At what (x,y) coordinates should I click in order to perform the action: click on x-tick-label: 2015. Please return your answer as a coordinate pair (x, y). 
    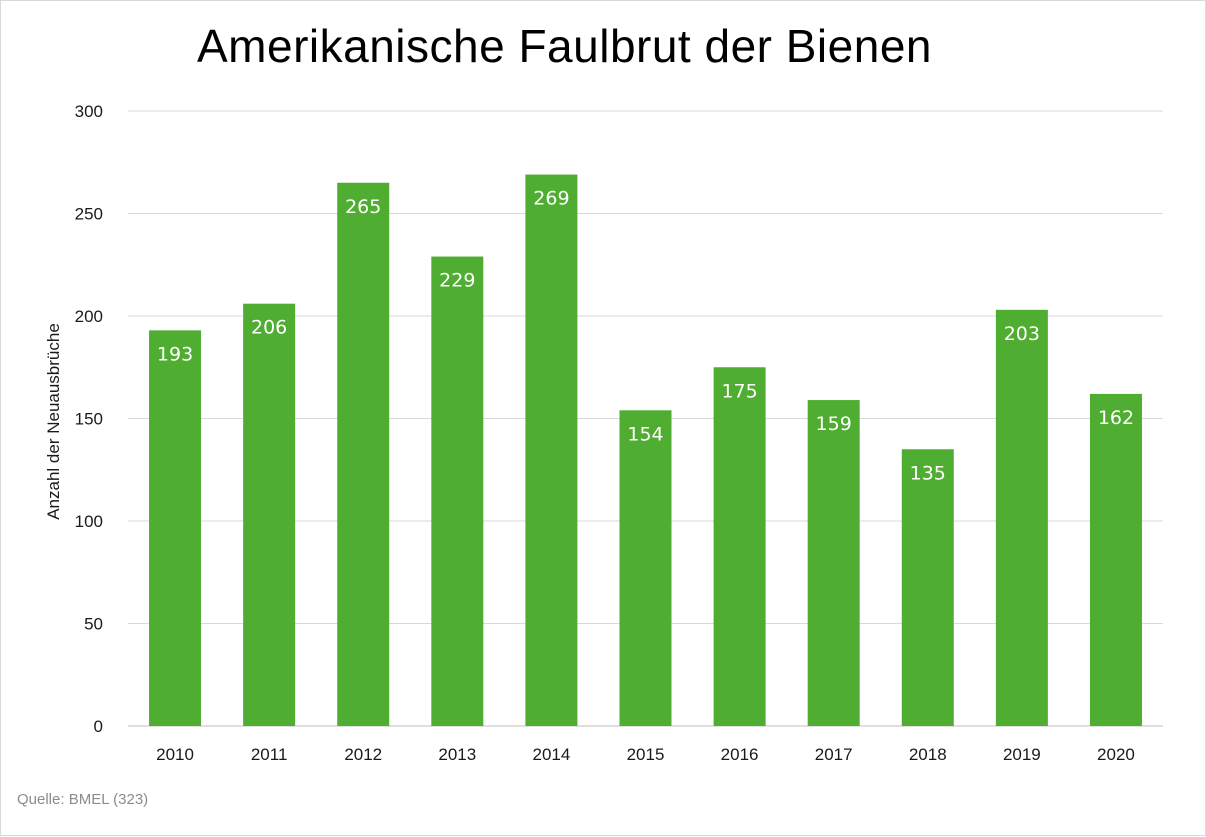
    Looking at the image, I should click on (646, 754).